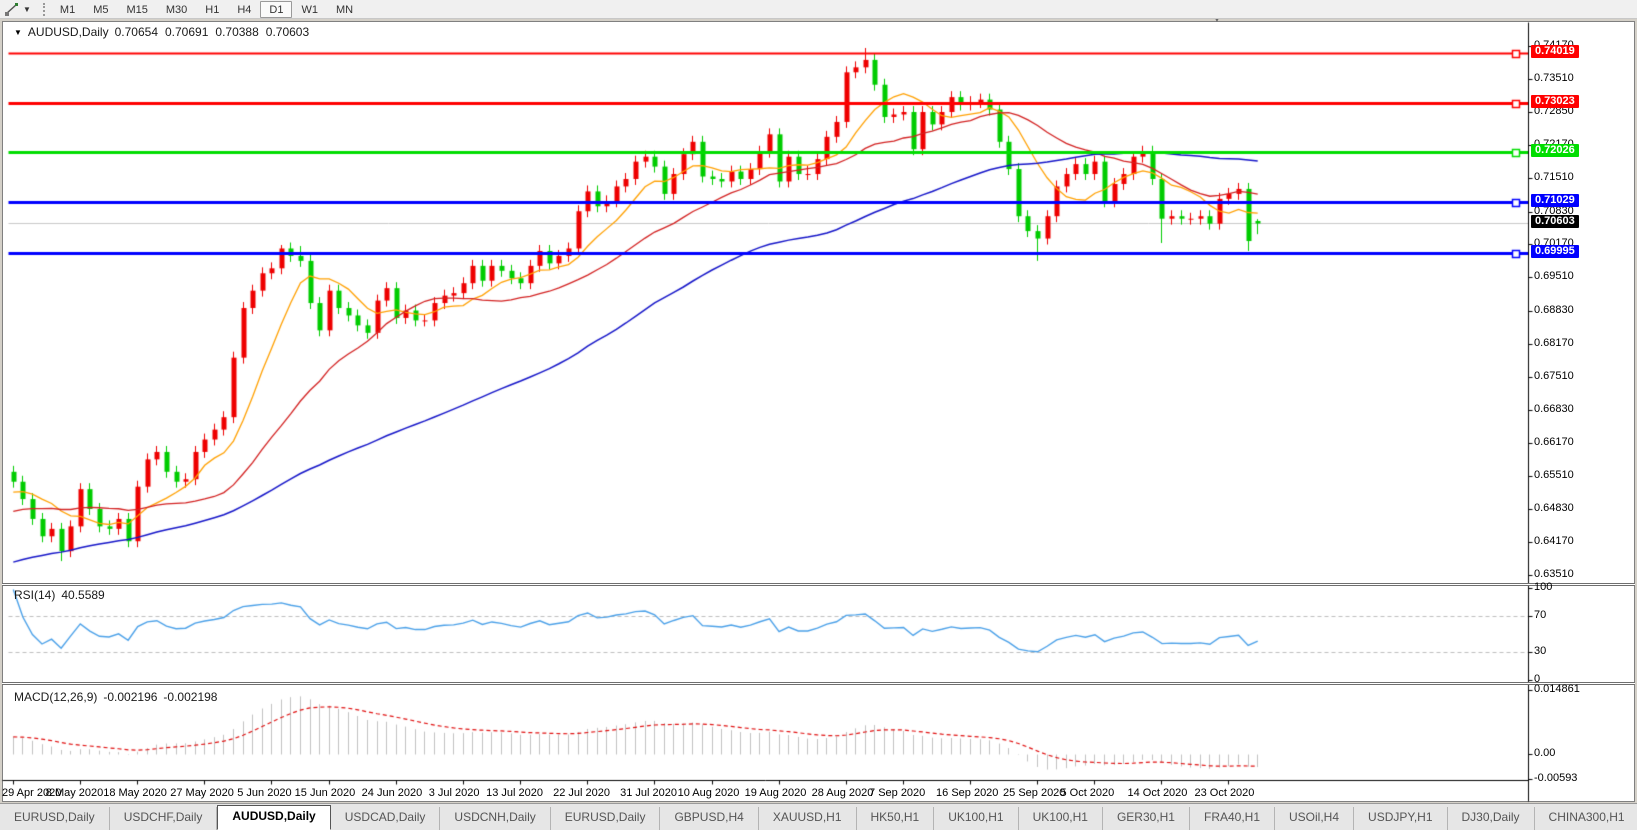 The width and height of the screenshot is (1637, 830). I want to click on trendline-tool-icon, so click(11, 9).